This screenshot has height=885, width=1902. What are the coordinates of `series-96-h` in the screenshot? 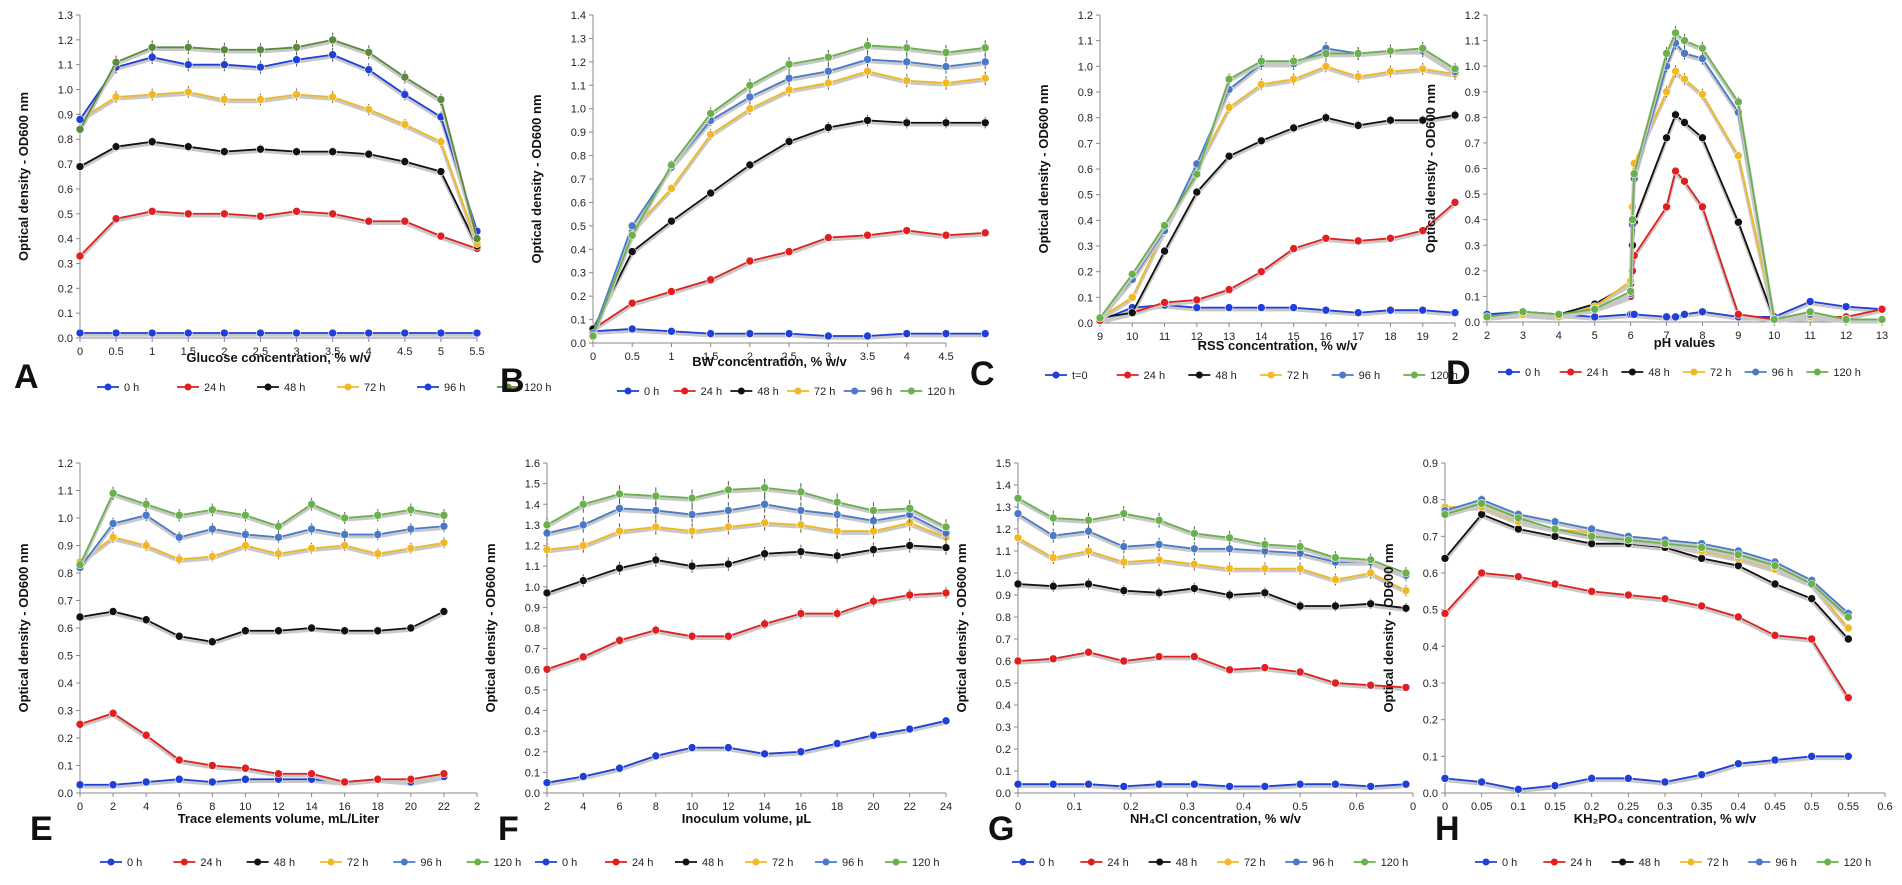 It's located at (262, 541).